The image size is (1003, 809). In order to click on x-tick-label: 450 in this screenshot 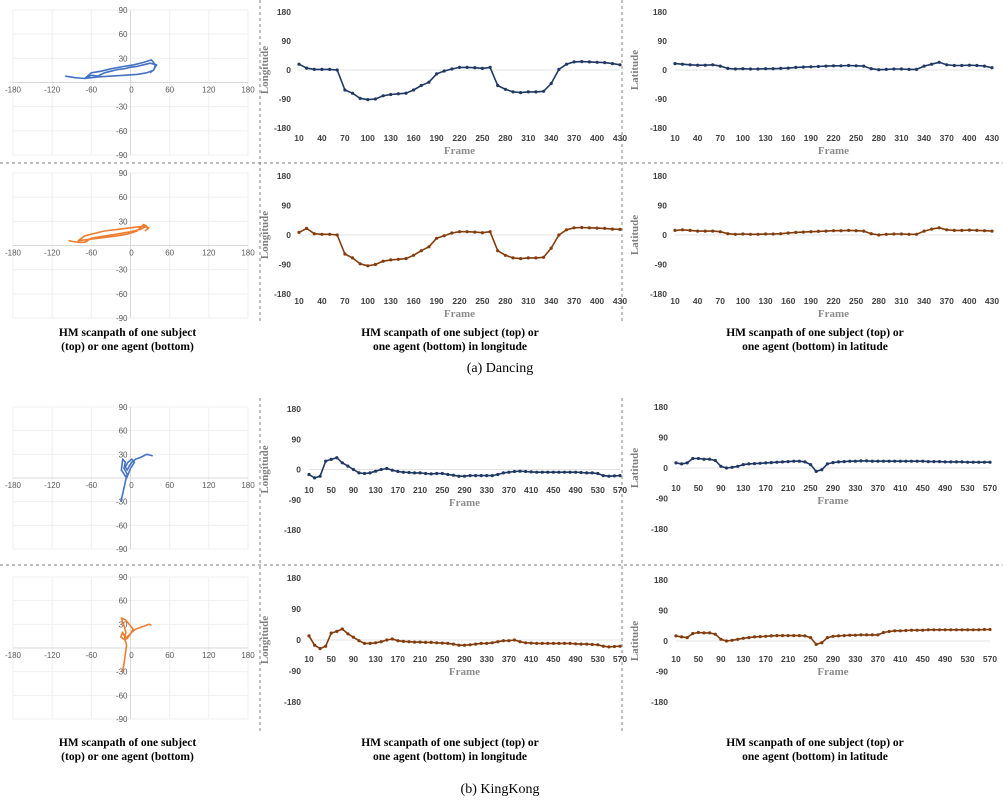, I will do `click(923, 659)`.